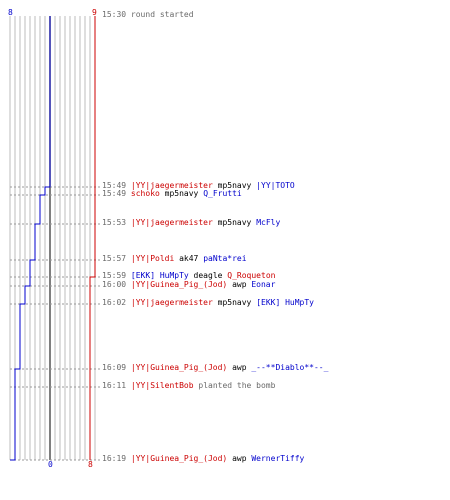  Describe the element at coordinates (114, 275) in the screenshot. I see `event-time: 15:59` at that location.